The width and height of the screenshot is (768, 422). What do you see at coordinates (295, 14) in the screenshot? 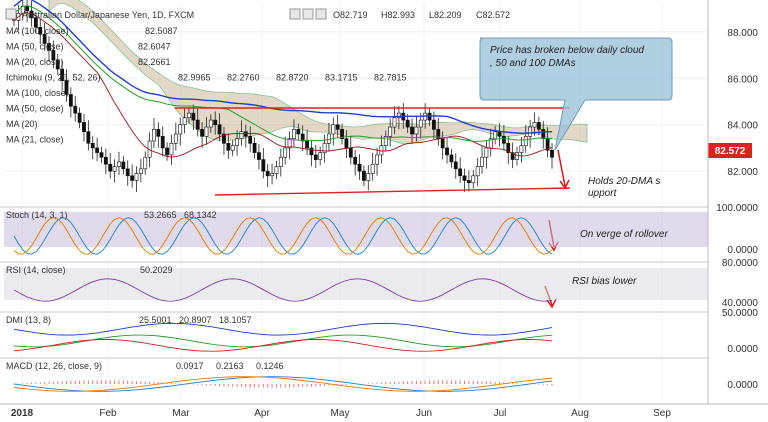
I see `eye-icon` at bounding box center [295, 14].